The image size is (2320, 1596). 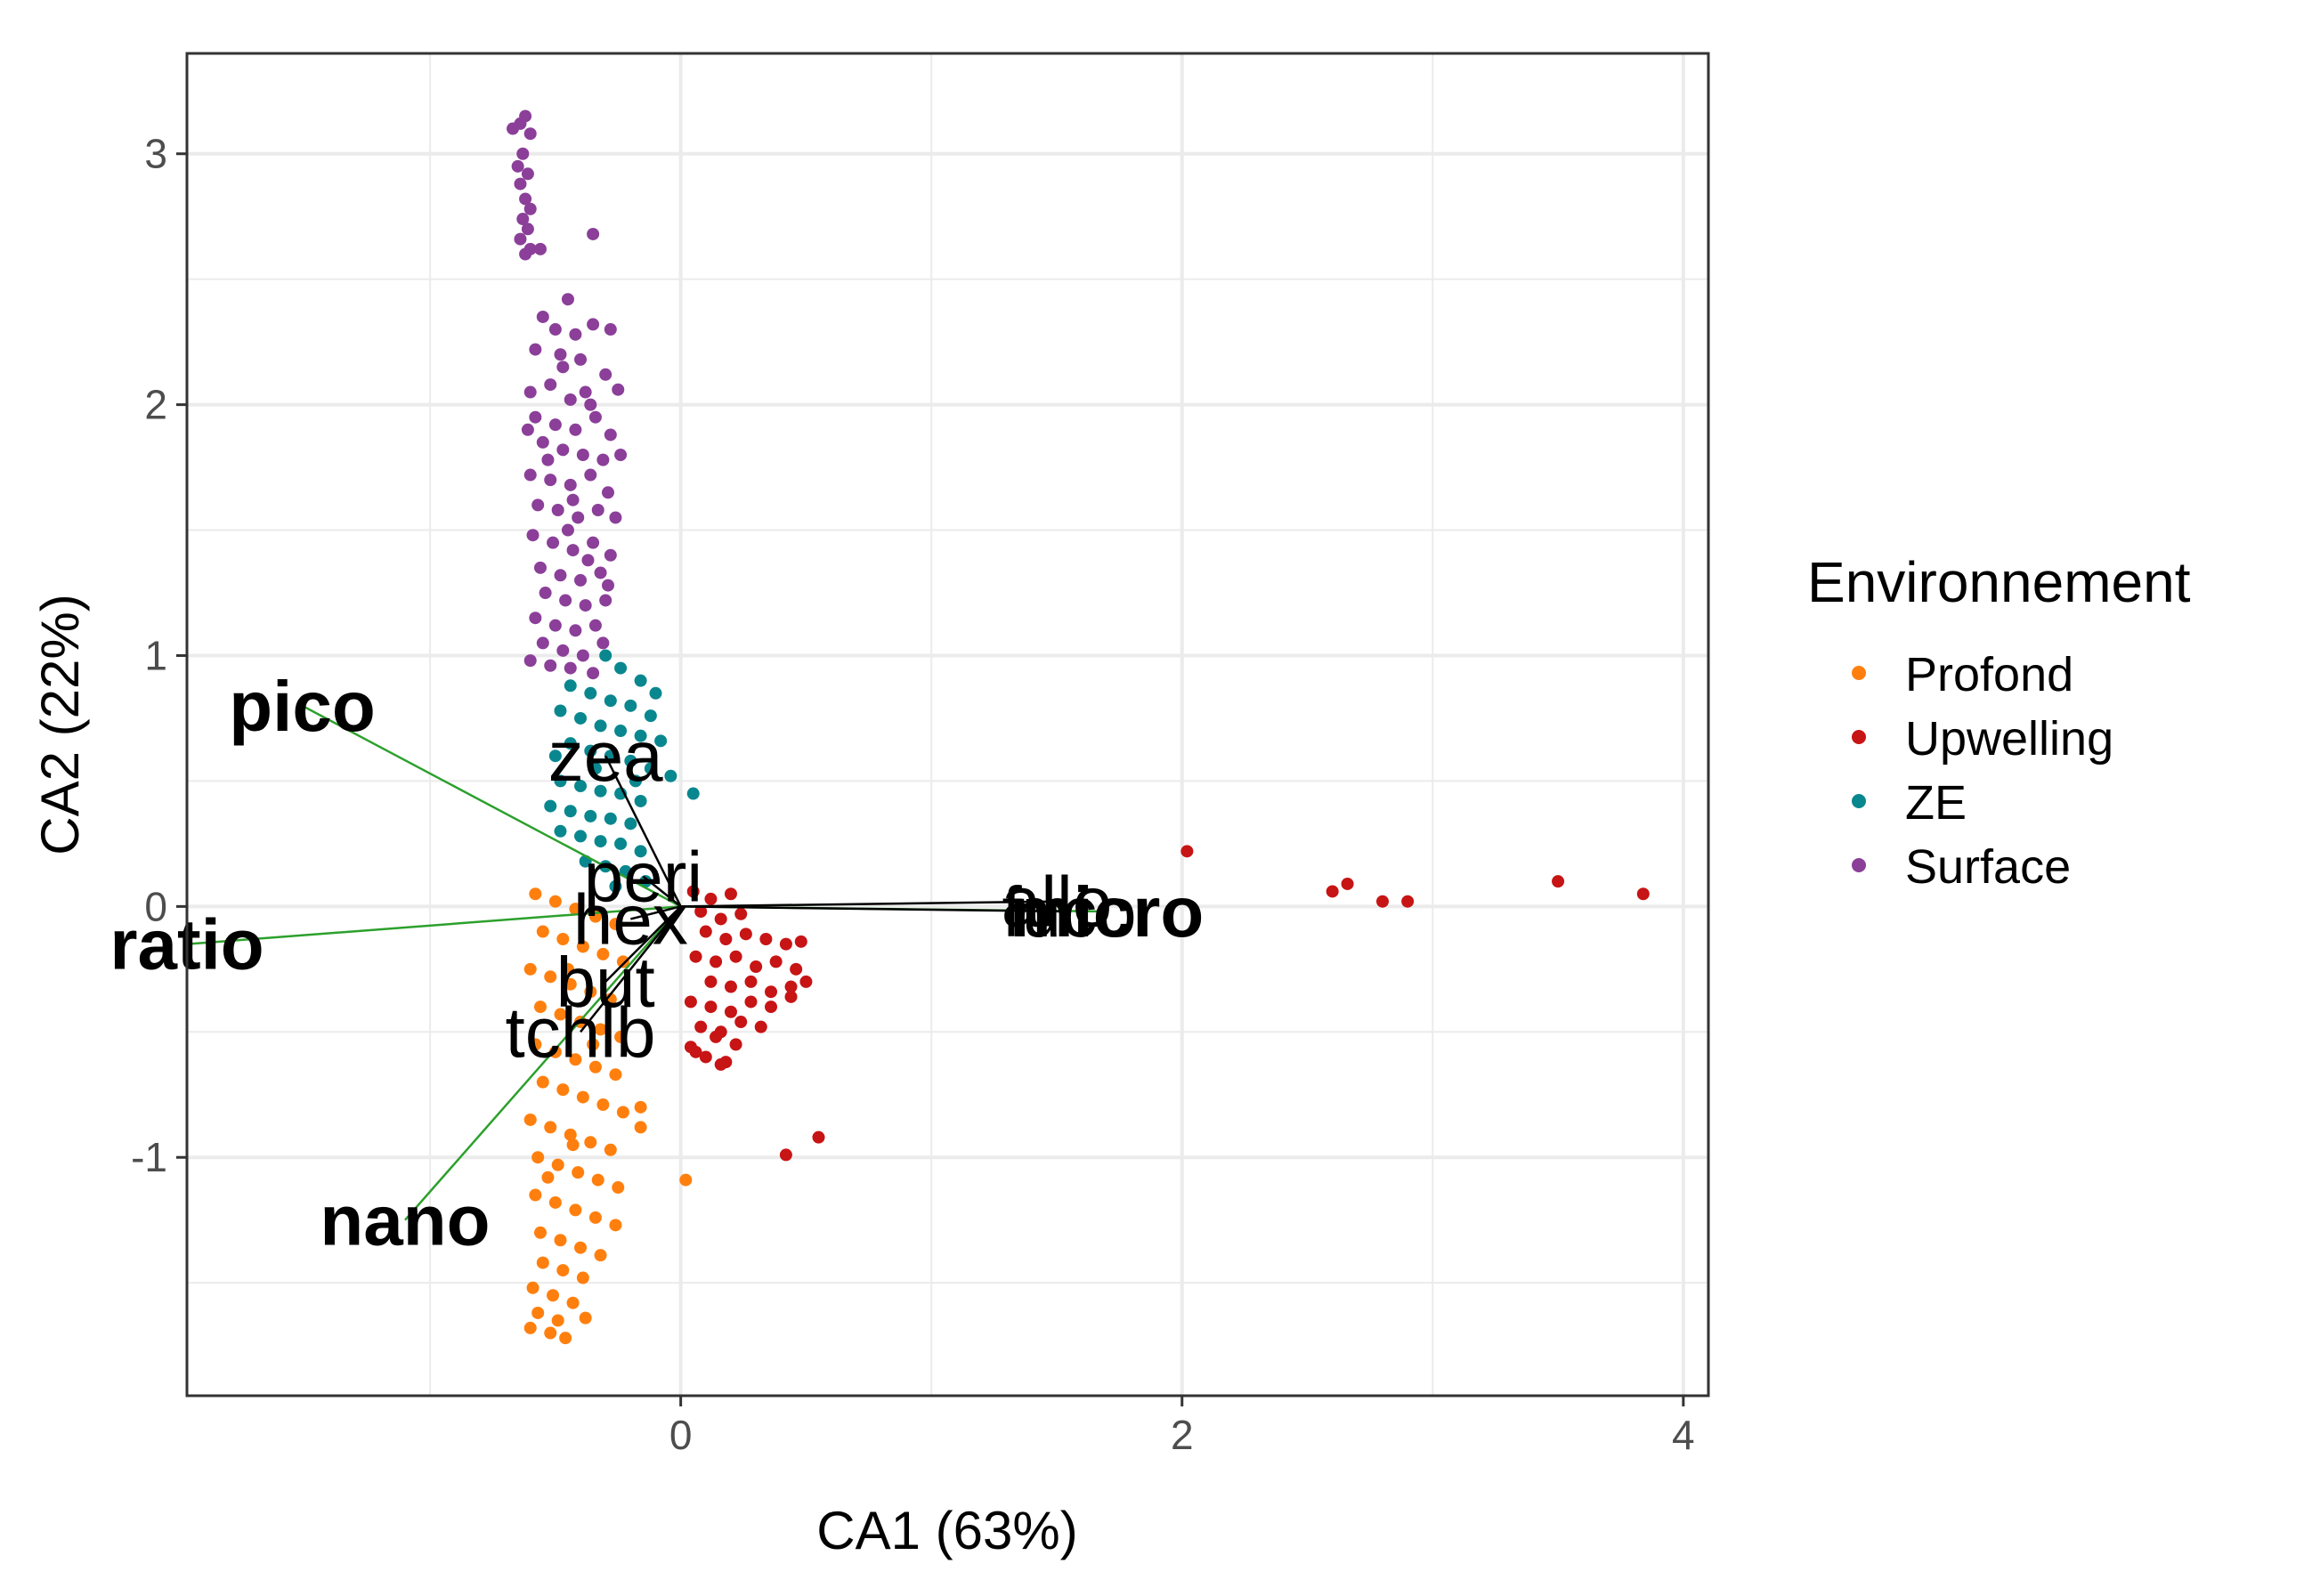 What do you see at coordinates (655, 912) in the screenshot?
I see `arrow-hex` at bounding box center [655, 912].